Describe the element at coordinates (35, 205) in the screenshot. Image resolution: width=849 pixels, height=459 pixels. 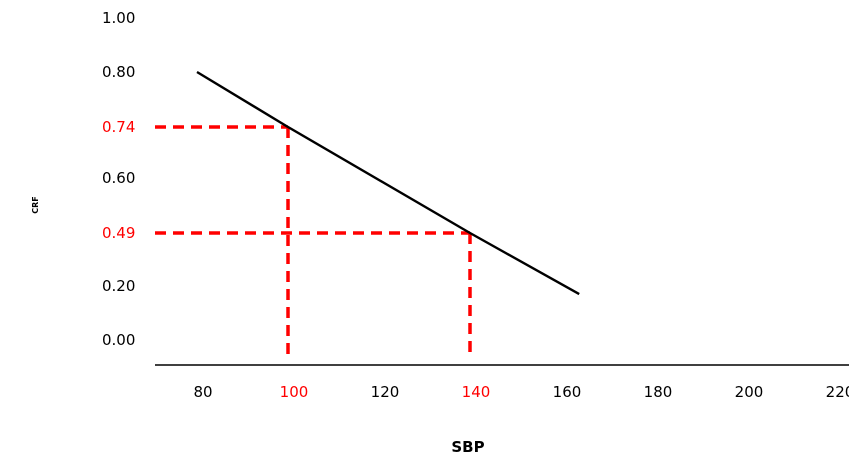
I see `y-axis-label: CRF` at that location.